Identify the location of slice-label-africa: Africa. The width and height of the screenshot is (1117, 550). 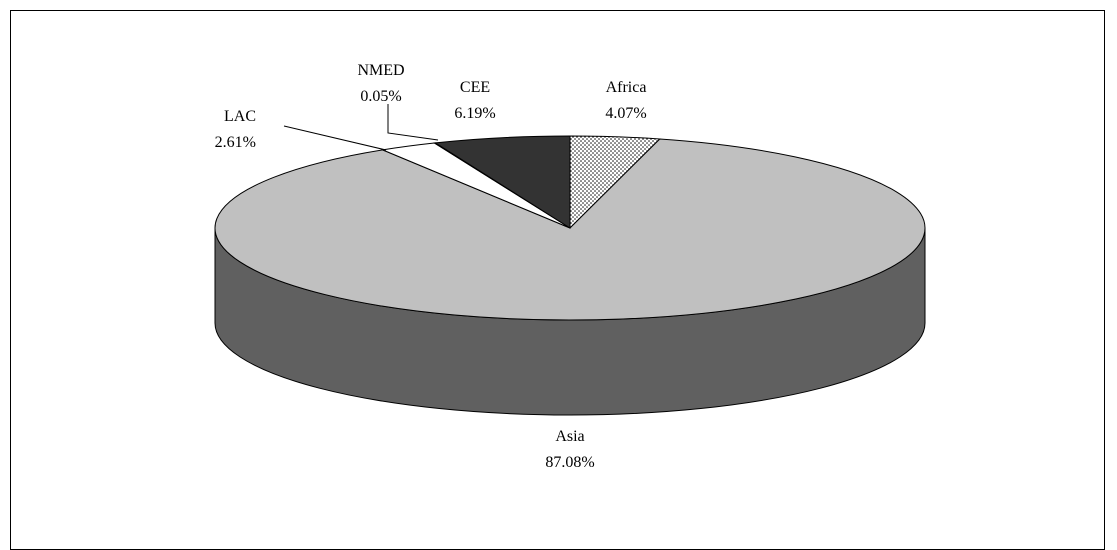
(626, 87).